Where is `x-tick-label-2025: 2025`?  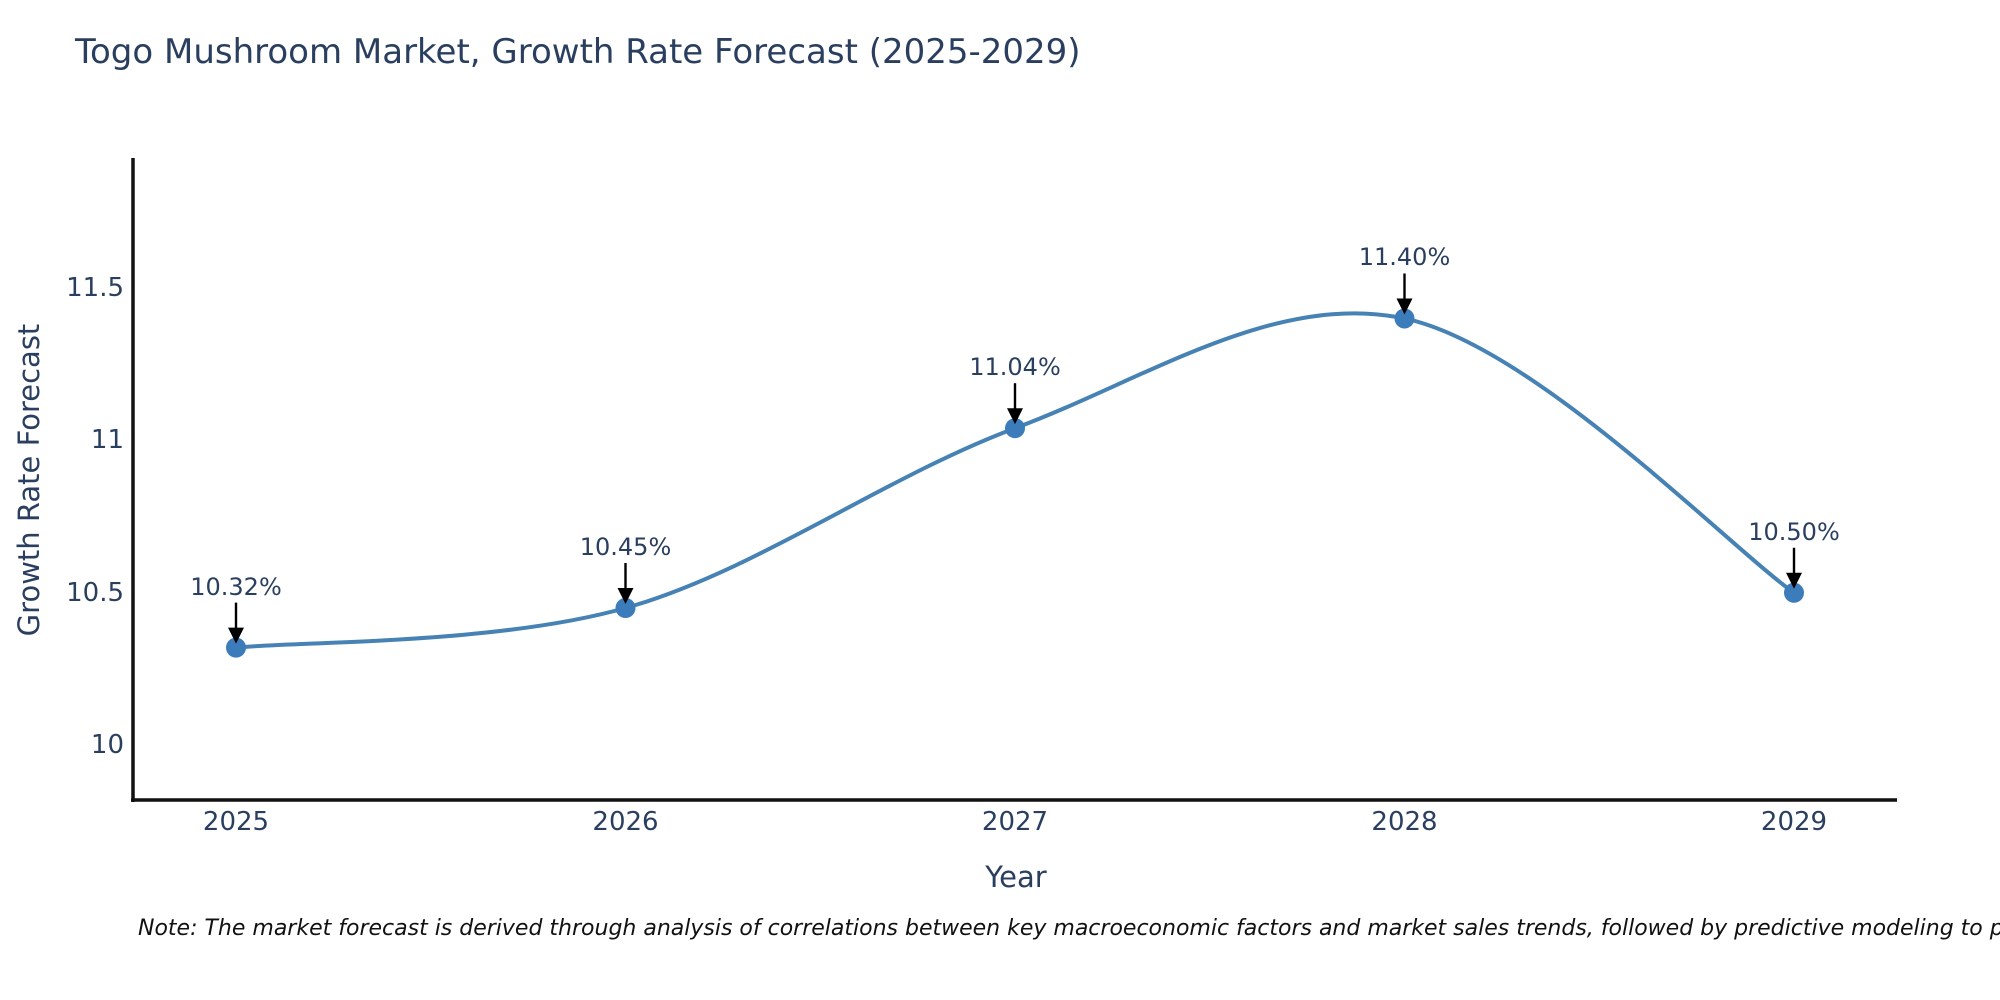 x-tick-label-2025: 2025 is located at coordinates (236, 822).